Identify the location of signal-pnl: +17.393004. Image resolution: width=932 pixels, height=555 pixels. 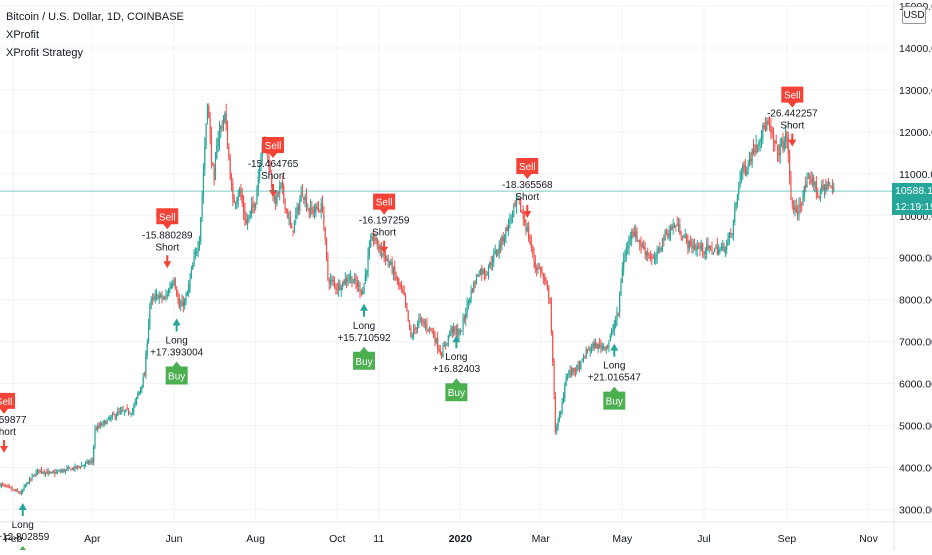
(177, 352).